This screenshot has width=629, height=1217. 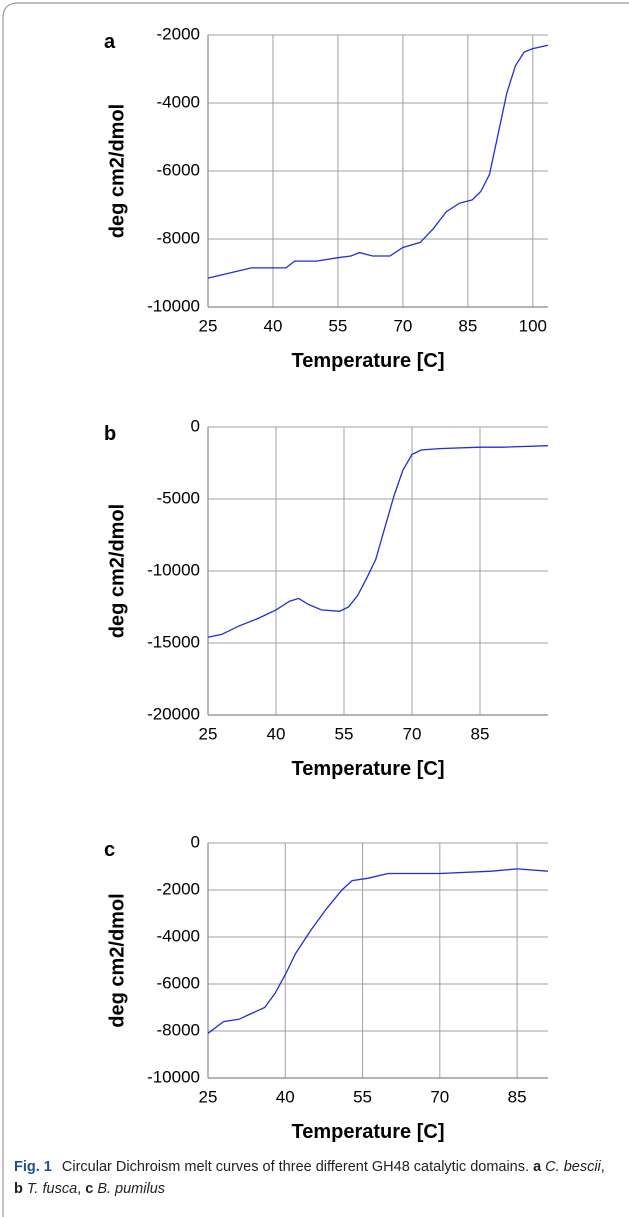 I want to click on x-tick-label: 100, so click(x=533, y=325).